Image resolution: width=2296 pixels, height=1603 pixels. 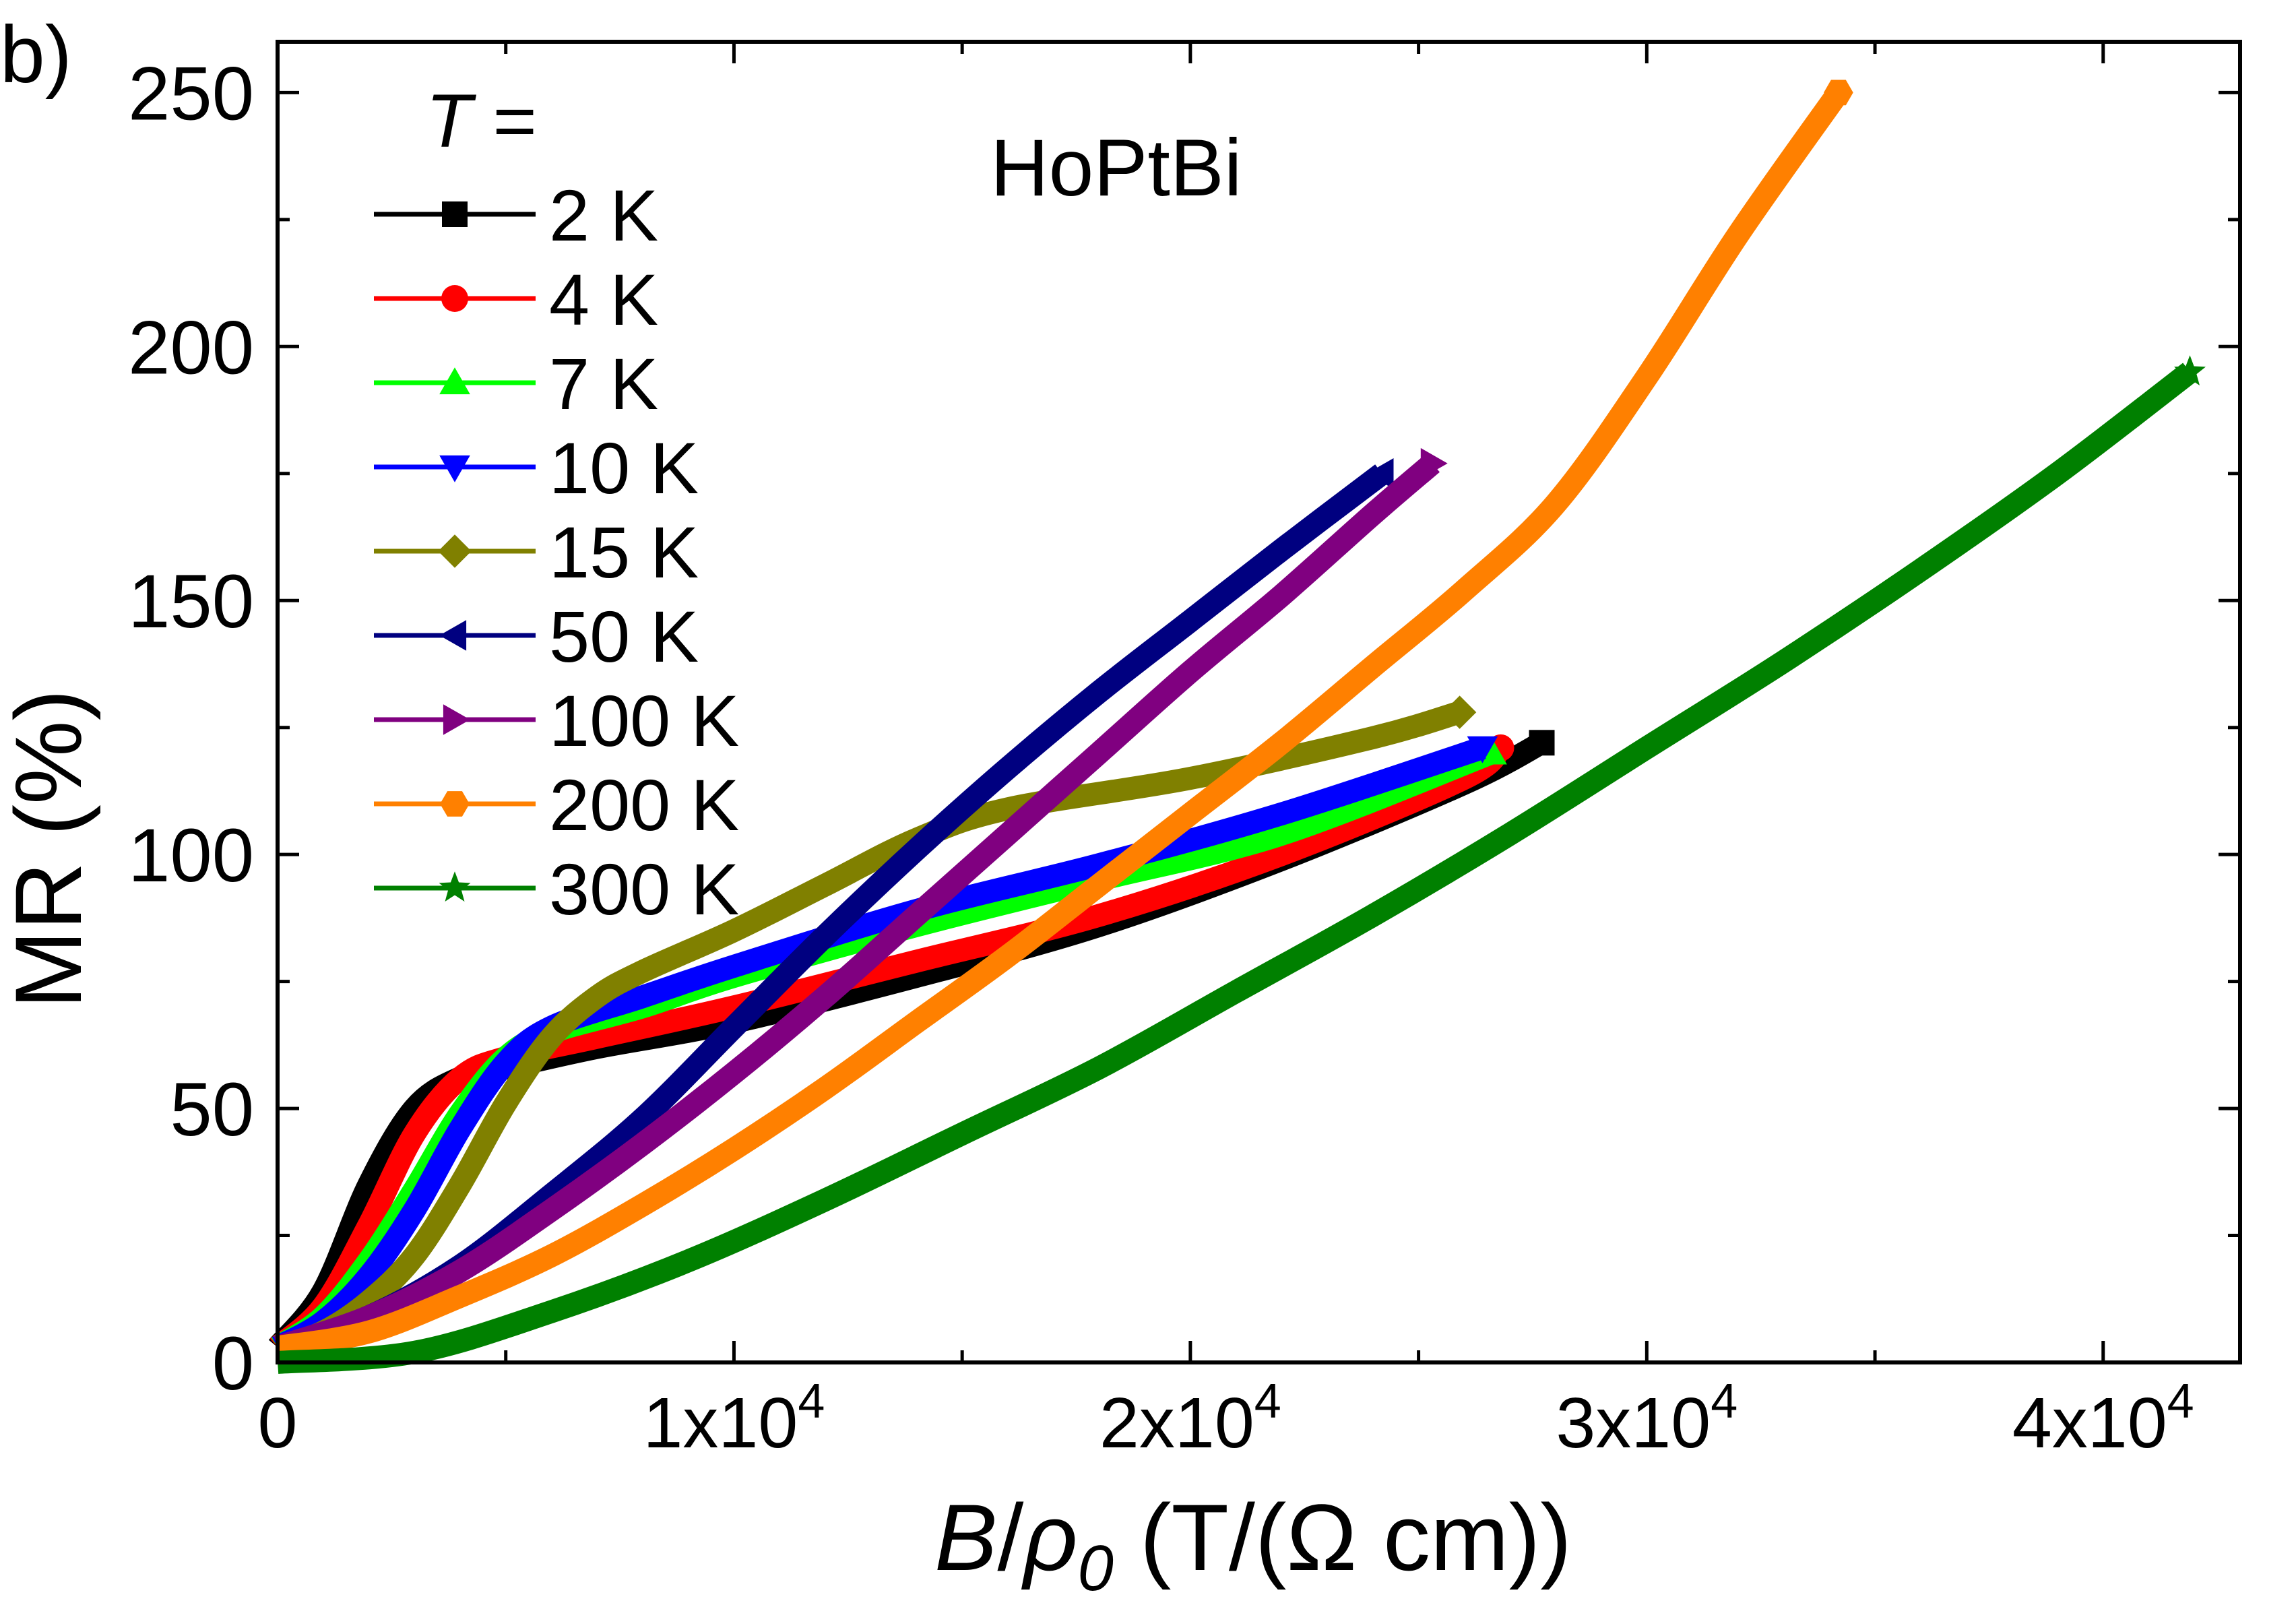 What do you see at coordinates (1096, 1567) in the screenshot?
I see `x-axis-label-sub: 0` at bounding box center [1096, 1567].